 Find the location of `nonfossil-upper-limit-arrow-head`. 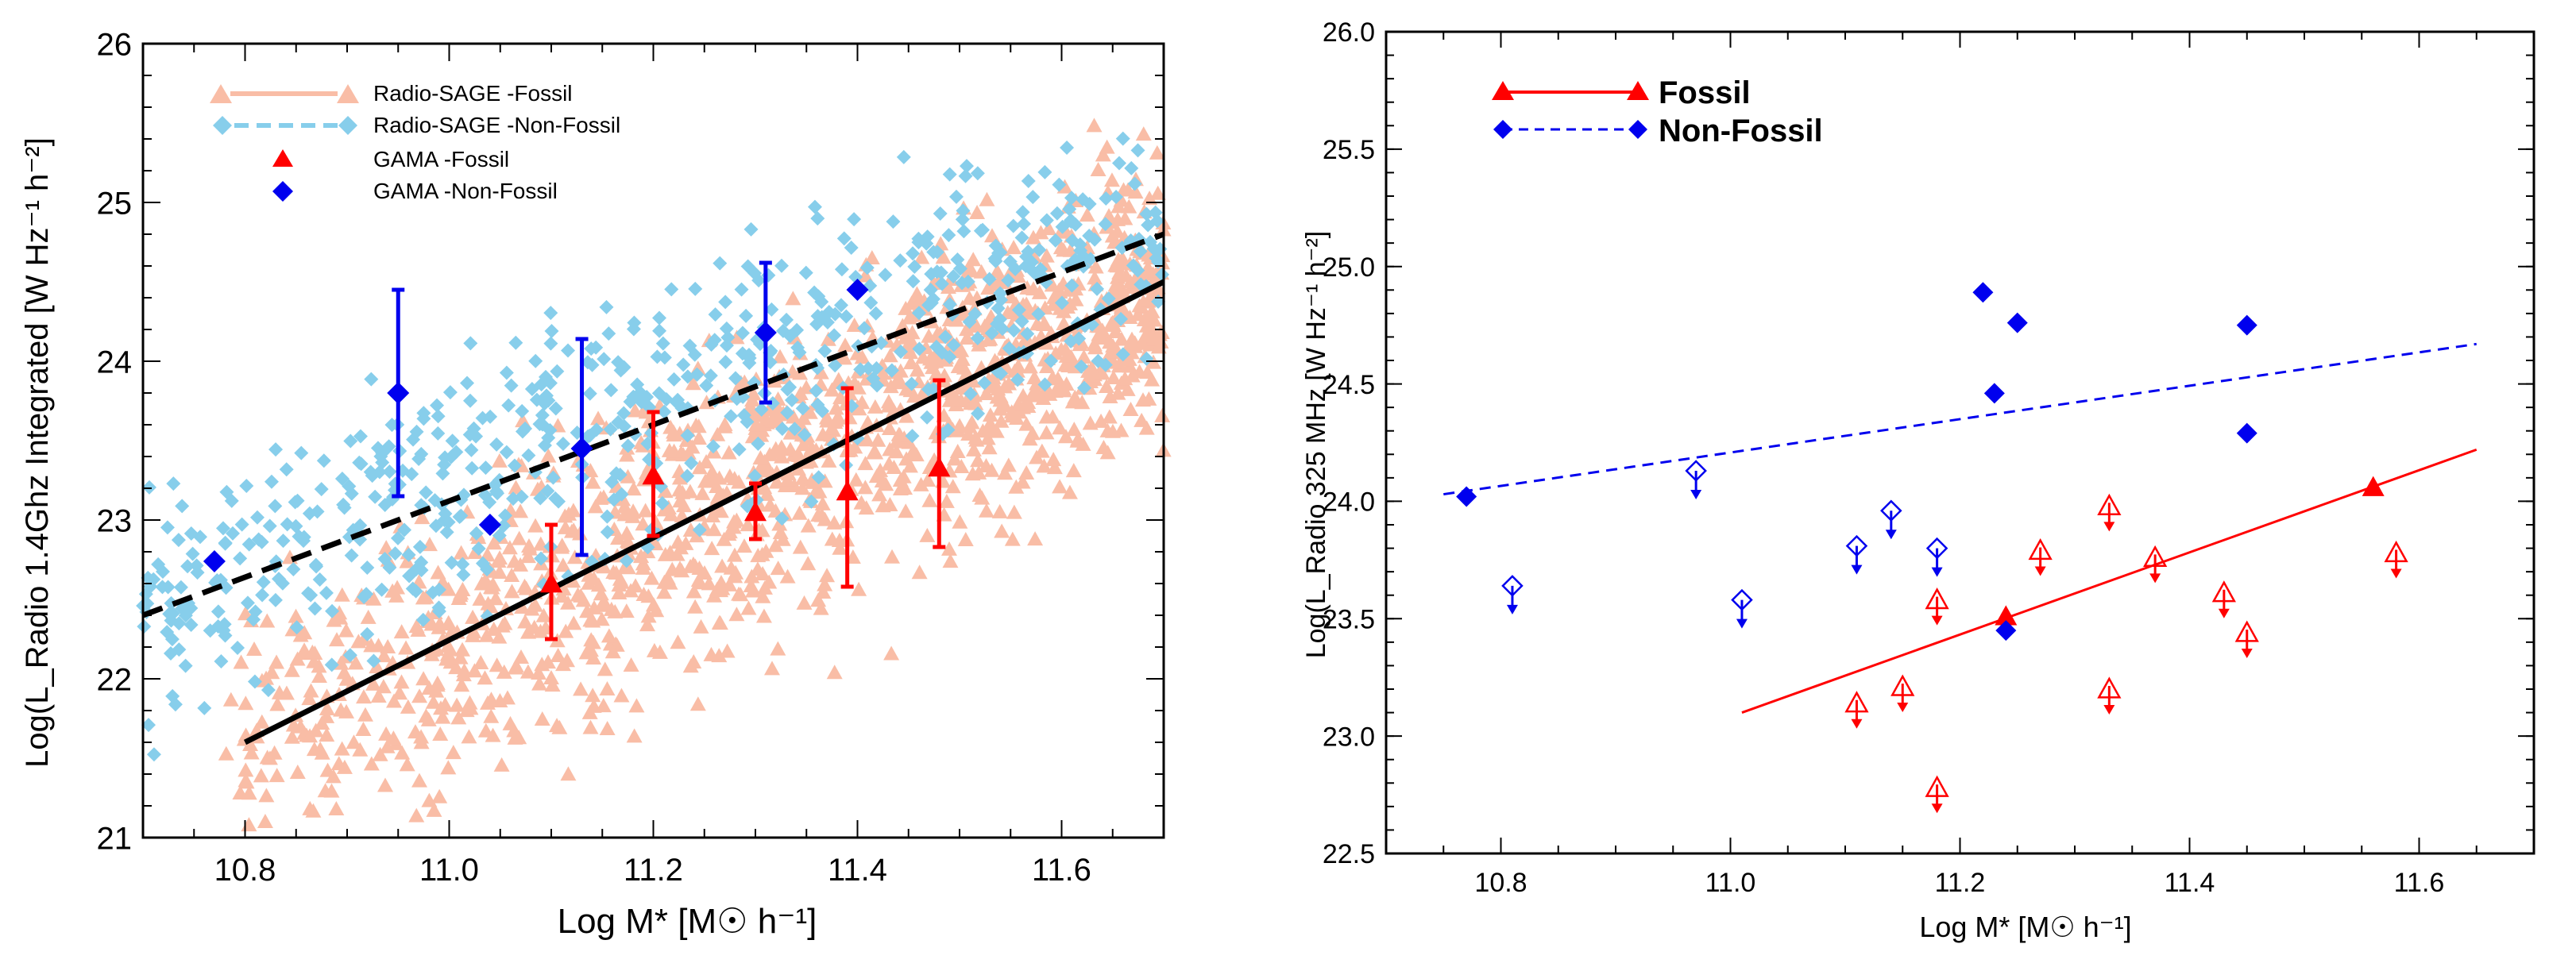

nonfossil-upper-limit-arrow-head is located at coordinates (1937, 572).